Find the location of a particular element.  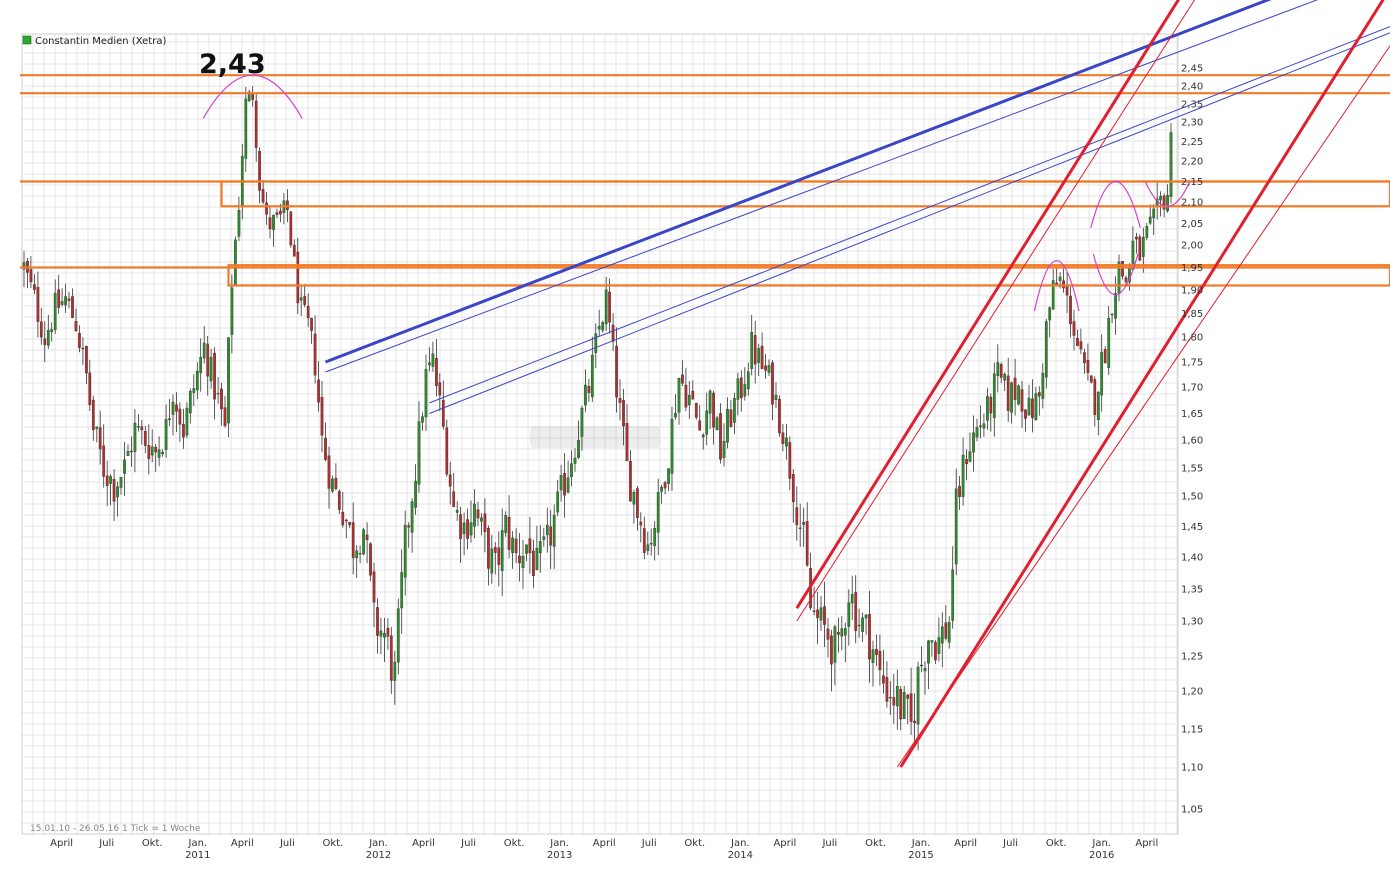

x-tick-label: Jan. is located at coordinates (740, 843).